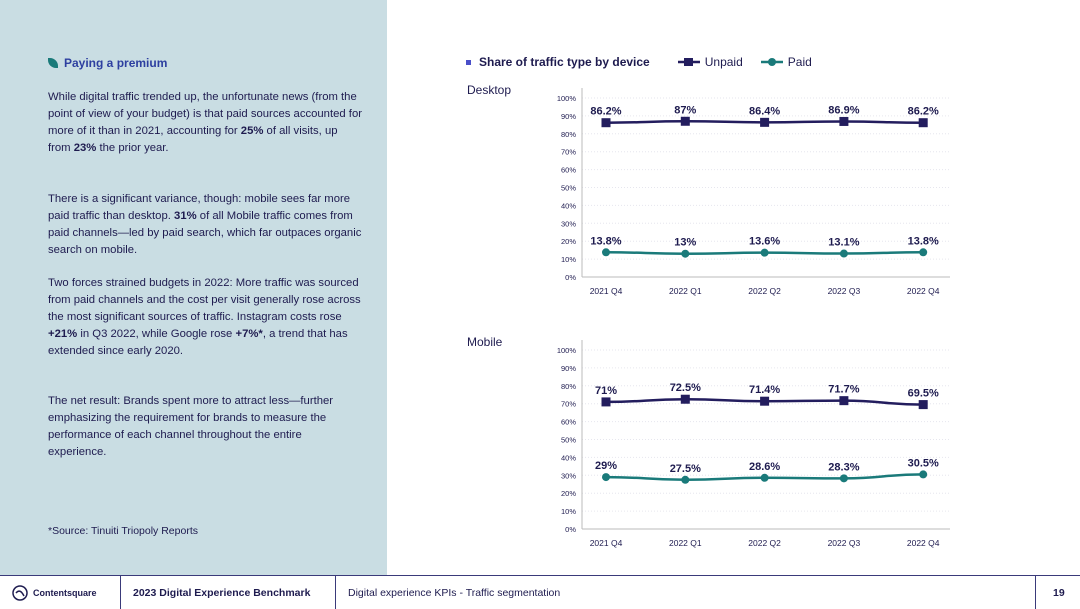  What do you see at coordinates (564, 62) in the screenshot?
I see `chart-title: Share of traffic type by device` at bounding box center [564, 62].